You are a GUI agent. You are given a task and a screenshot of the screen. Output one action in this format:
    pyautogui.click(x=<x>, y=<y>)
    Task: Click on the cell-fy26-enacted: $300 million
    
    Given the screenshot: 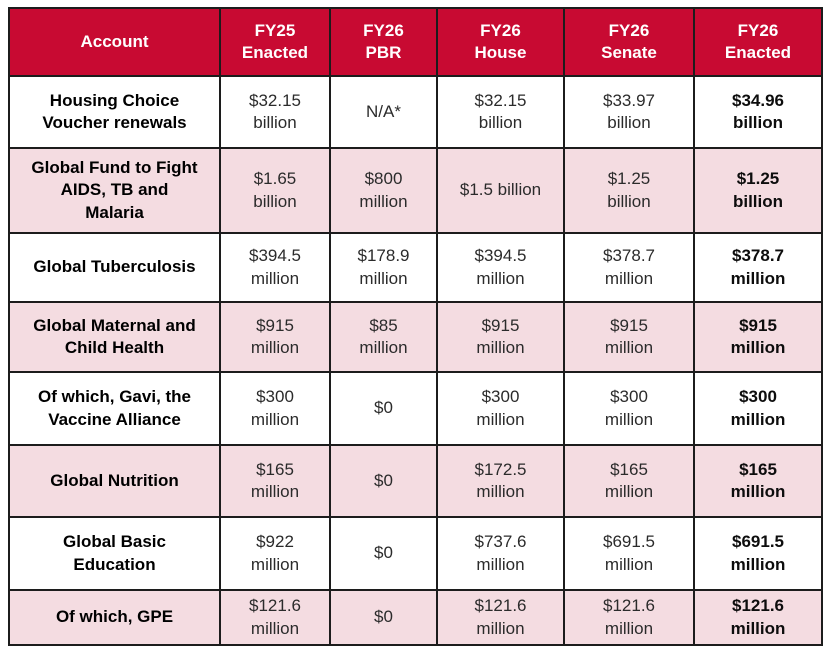 What is the action you would take?
    pyautogui.click(x=758, y=408)
    